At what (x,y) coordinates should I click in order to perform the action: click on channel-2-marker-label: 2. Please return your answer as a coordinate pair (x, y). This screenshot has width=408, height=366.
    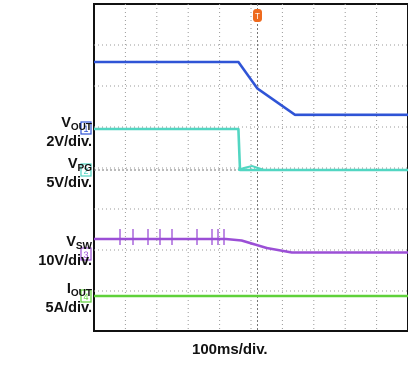
    Looking at the image, I should click on (85, 171).